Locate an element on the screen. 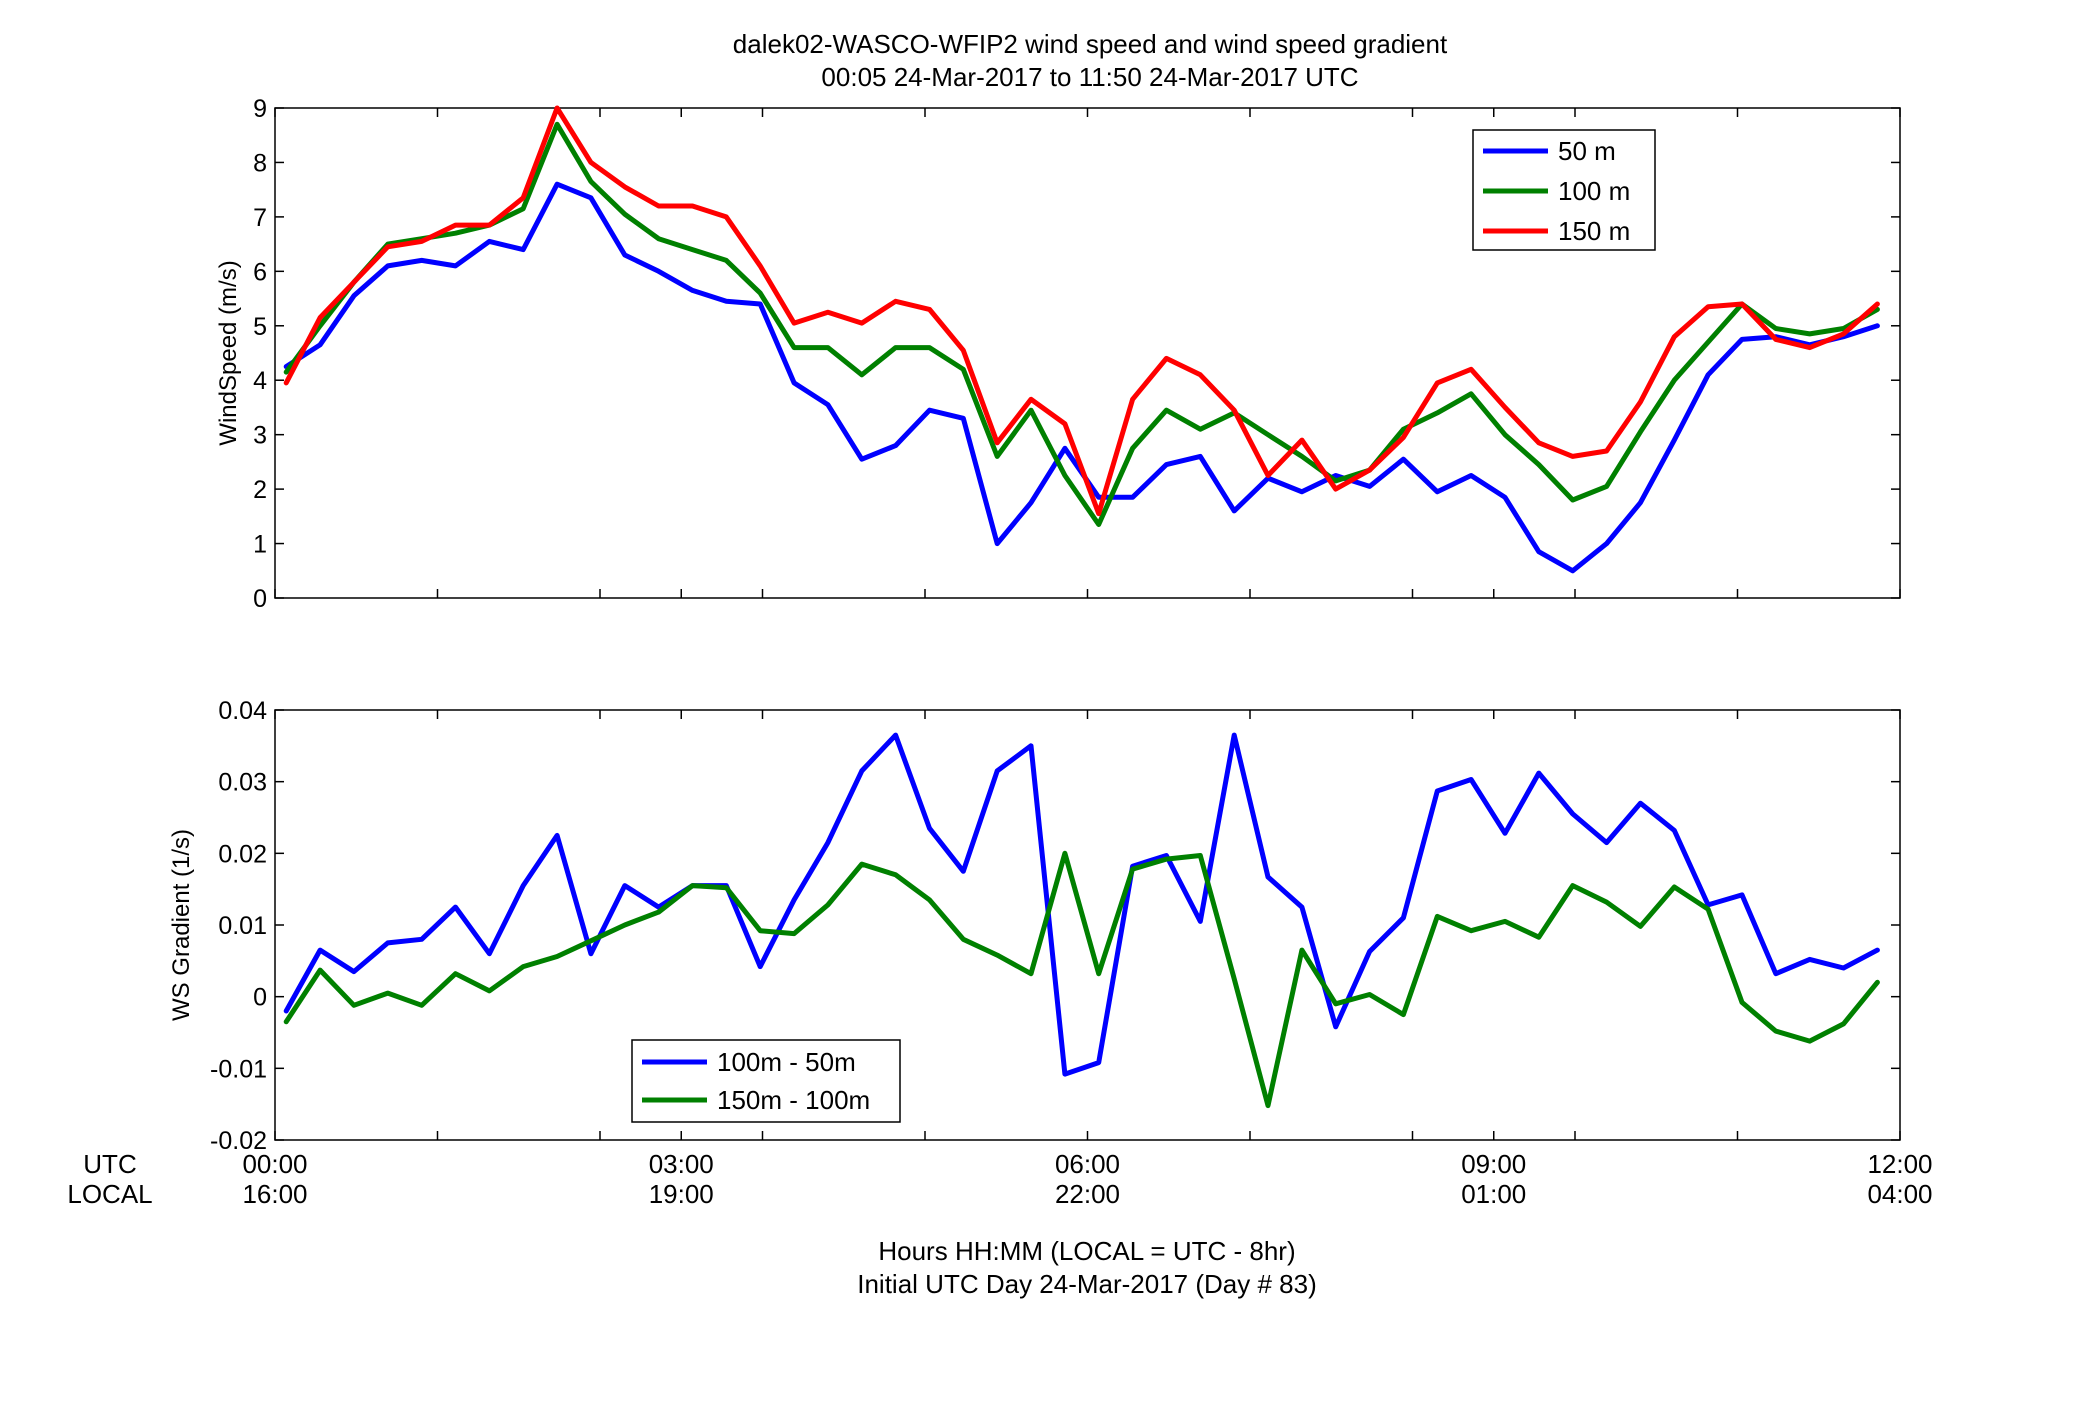 This screenshot has width=2098, height=1425. gradient-legend: 100m - 50m 150m - 100m is located at coordinates (766, 1081).